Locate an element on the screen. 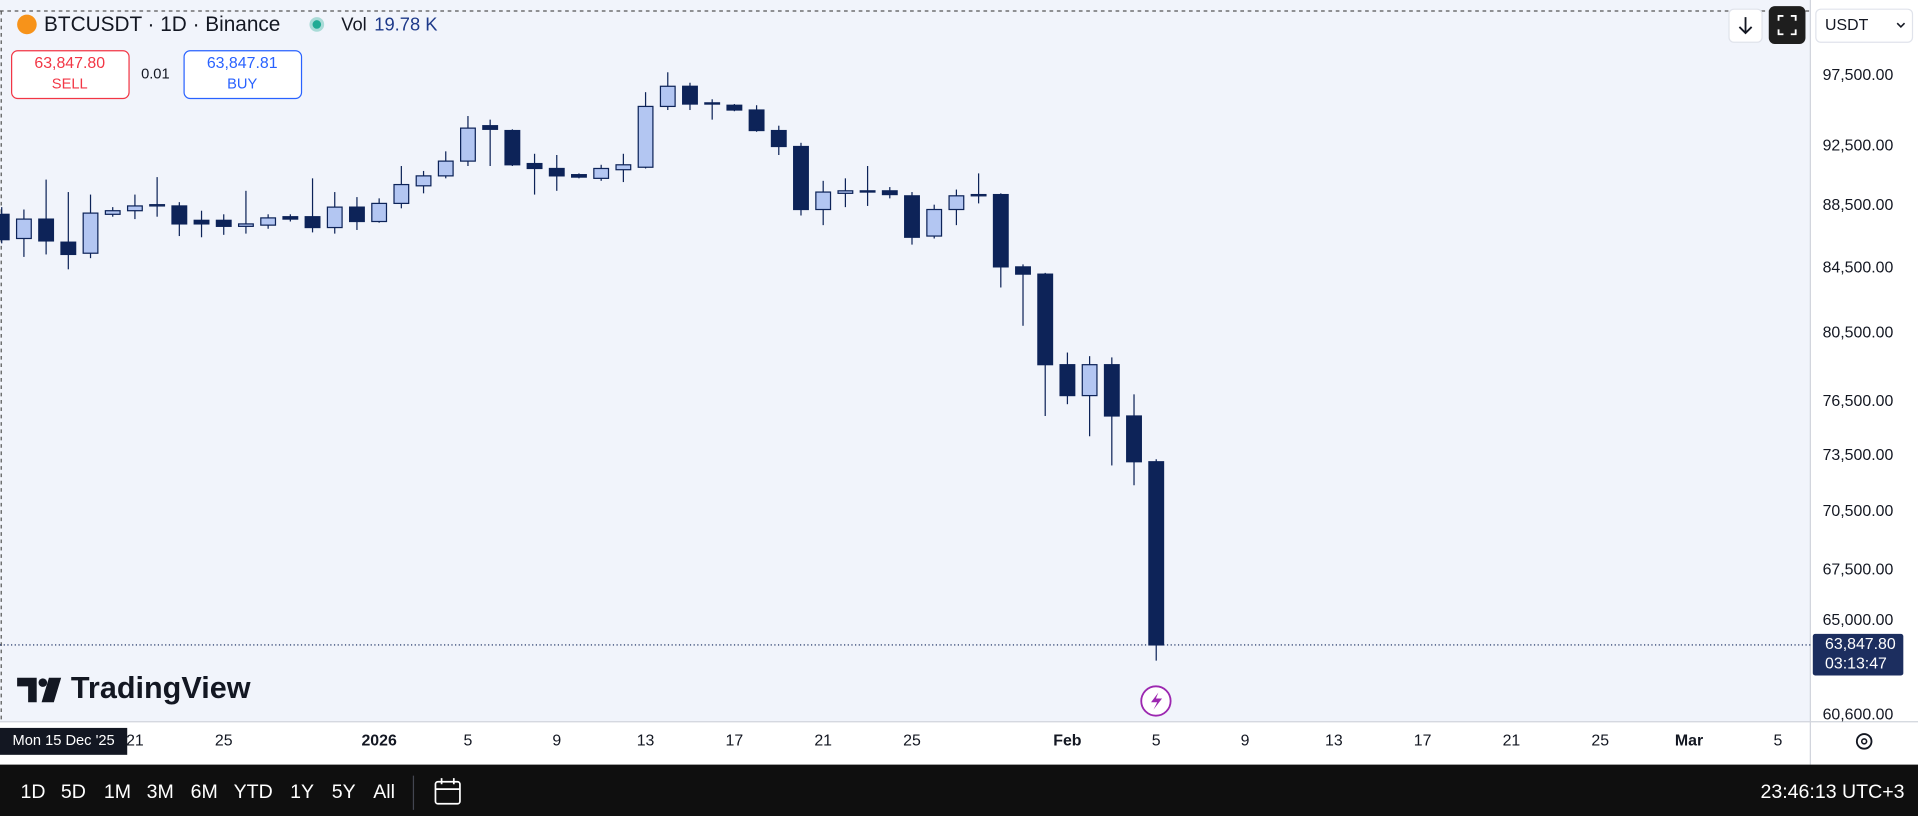  sell-button is located at coordinates (70, 75).